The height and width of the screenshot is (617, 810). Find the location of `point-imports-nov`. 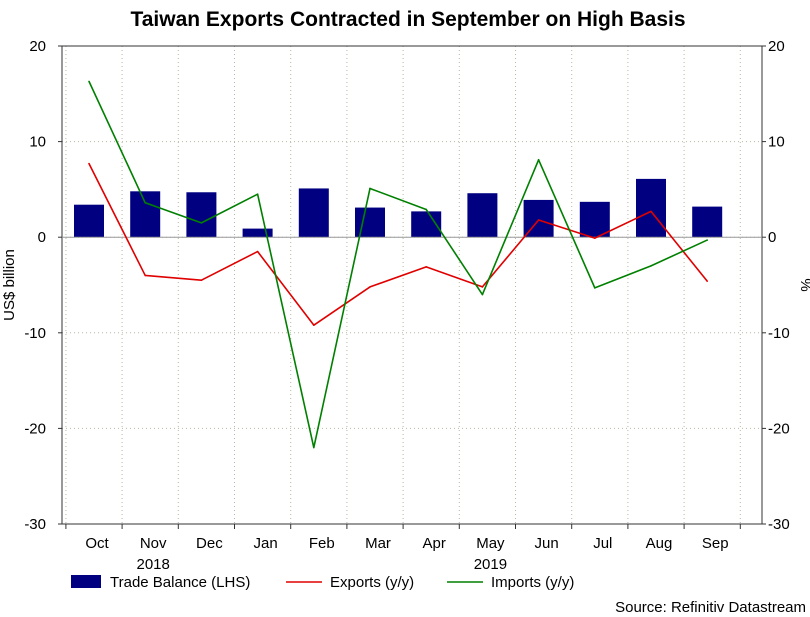

point-imports-nov is located at coordinates (145, 202).